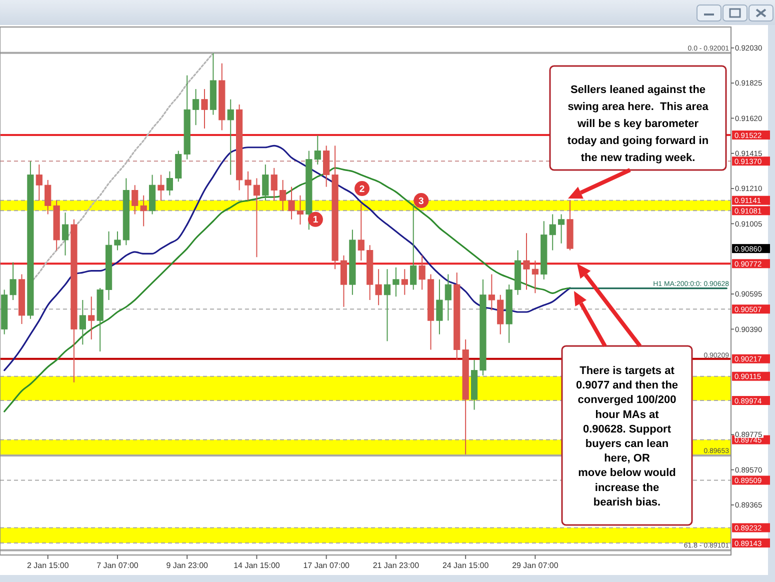 This screenshot has width=775, height=582. Describe the element at coordinates (48, 565) in the screenshot. I see `x-tick-label: 2 Jan 15:00` at that location.